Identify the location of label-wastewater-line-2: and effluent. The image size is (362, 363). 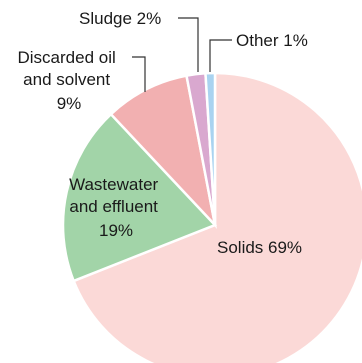
(113, 206).